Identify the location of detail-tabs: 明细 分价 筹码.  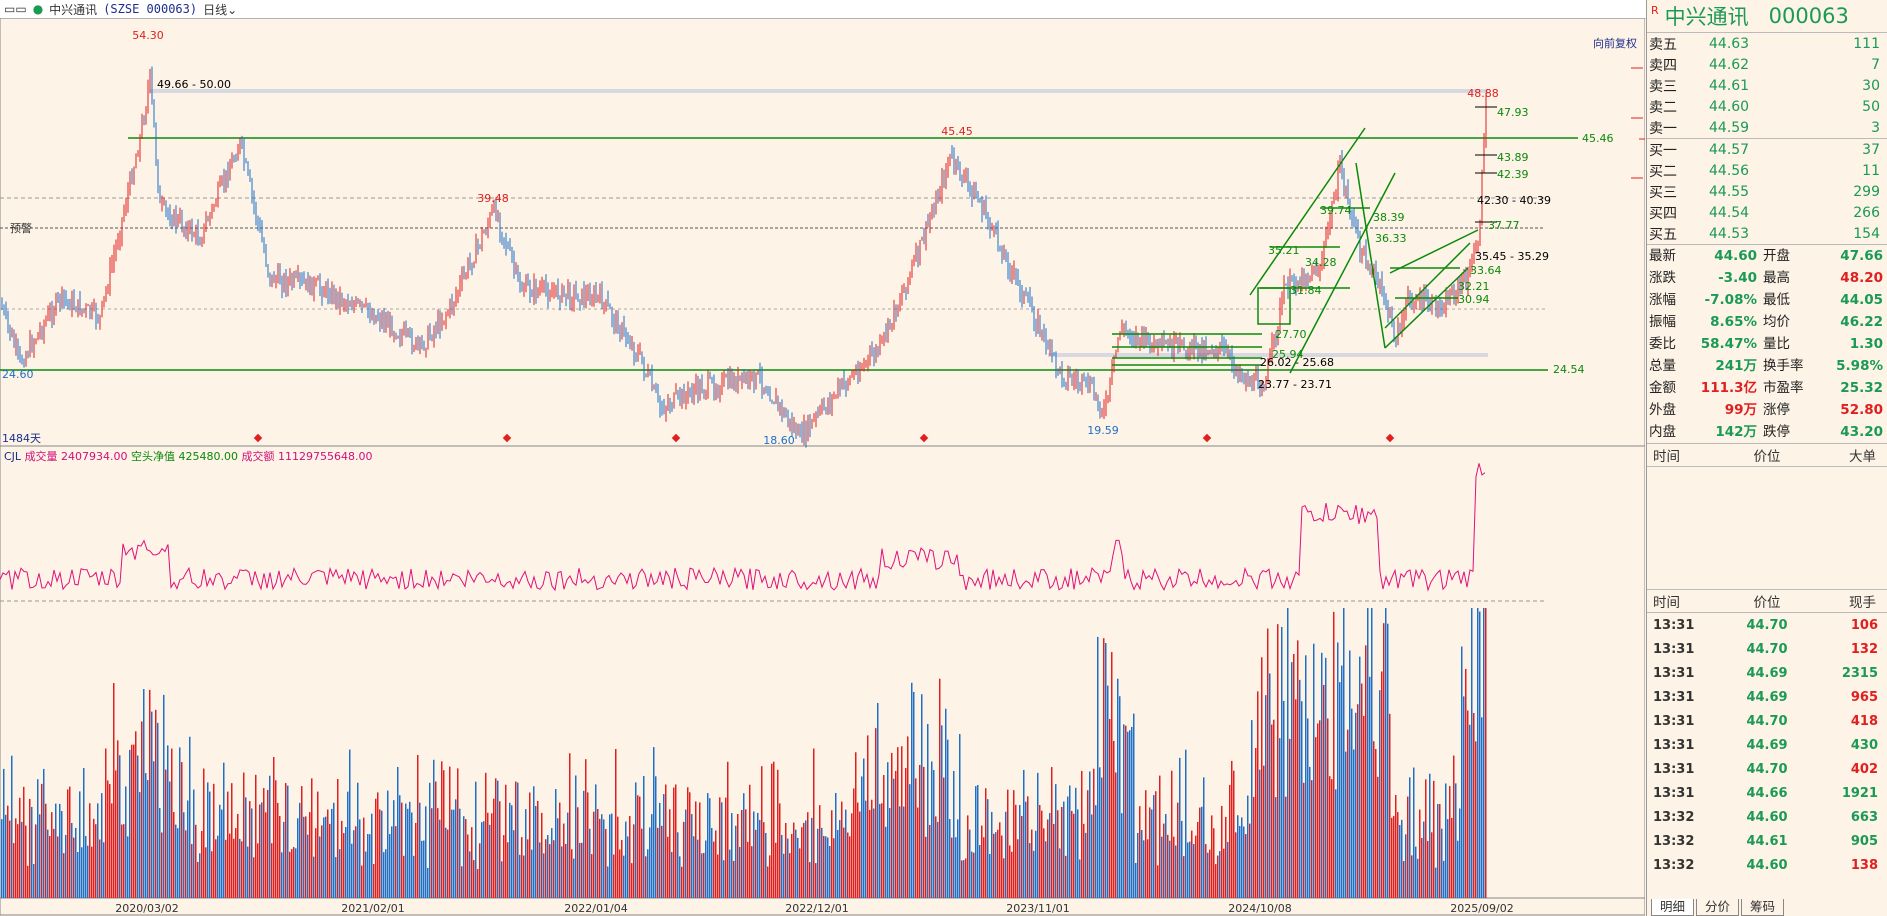
(1718, 907).